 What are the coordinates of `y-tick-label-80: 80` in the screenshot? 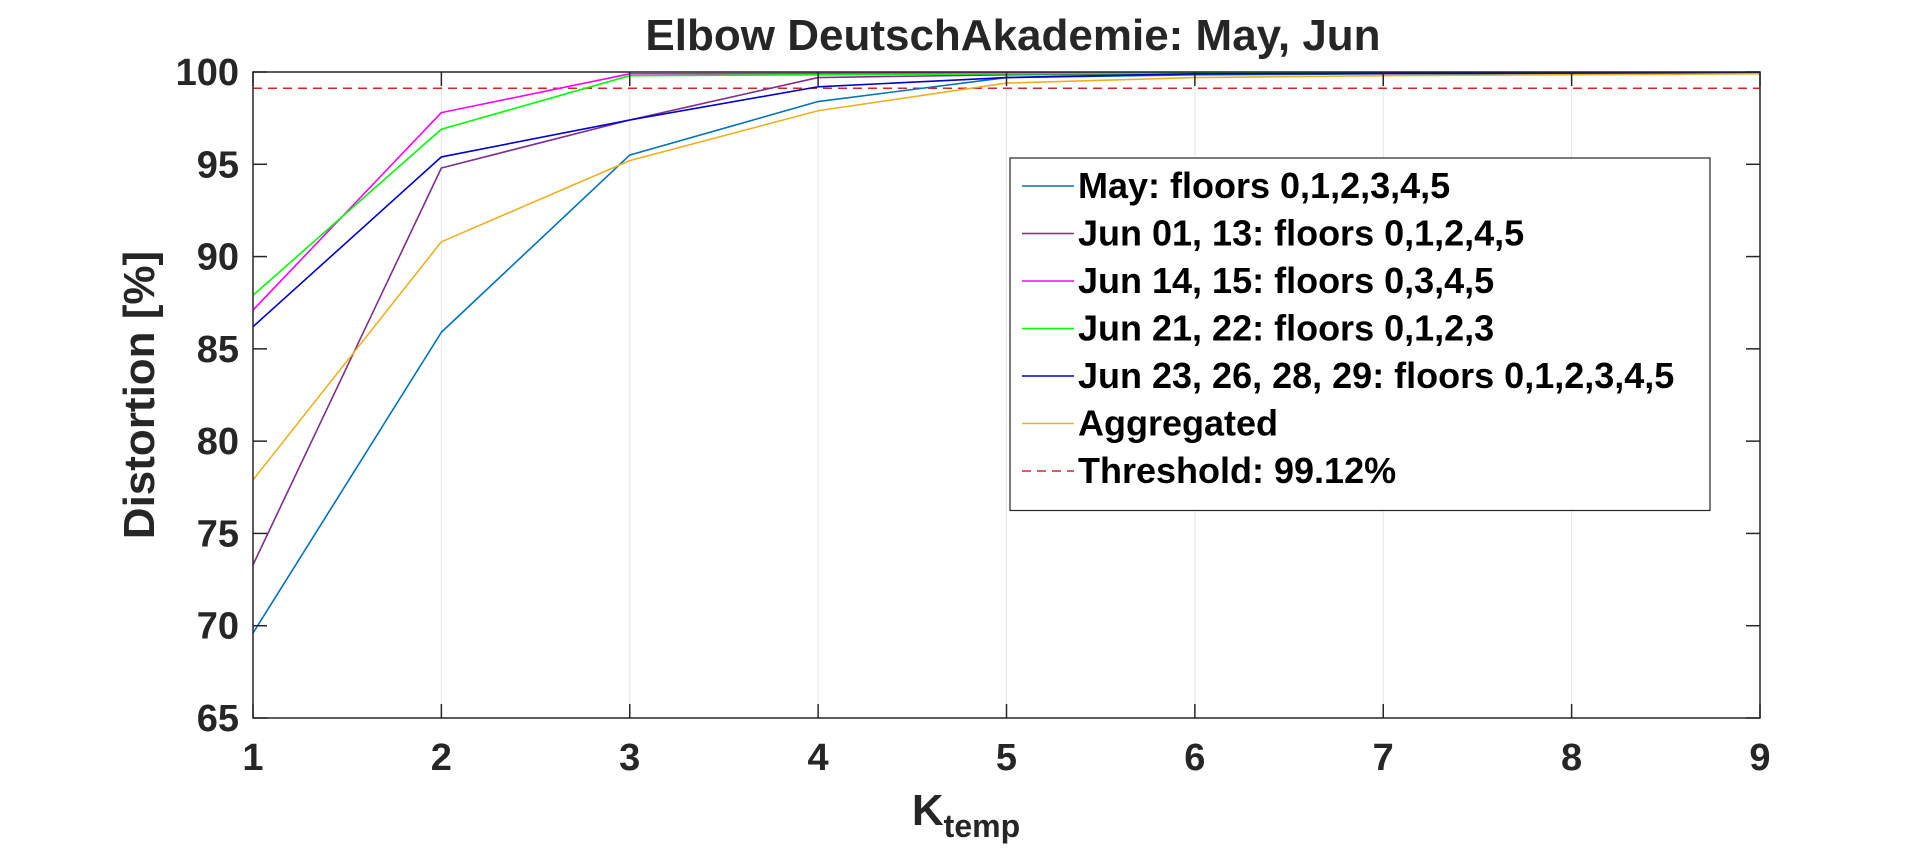 It's located at (218, 442).